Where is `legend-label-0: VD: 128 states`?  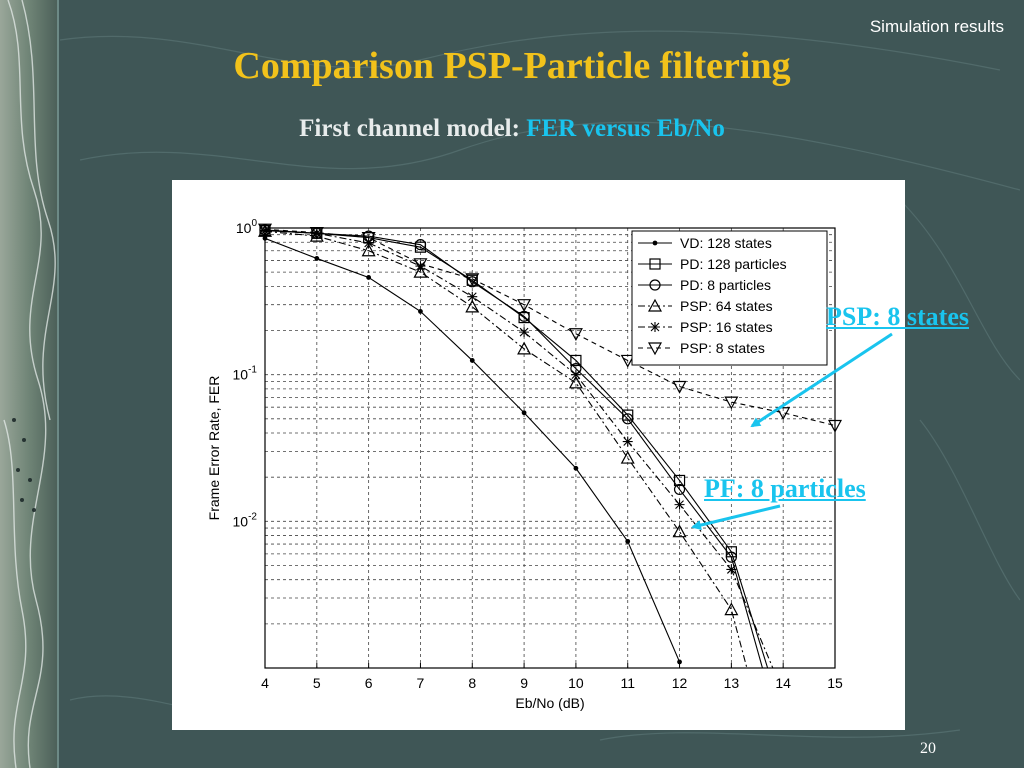
legend-label-0: VD: 128 states is located at coordinates (726, 243).